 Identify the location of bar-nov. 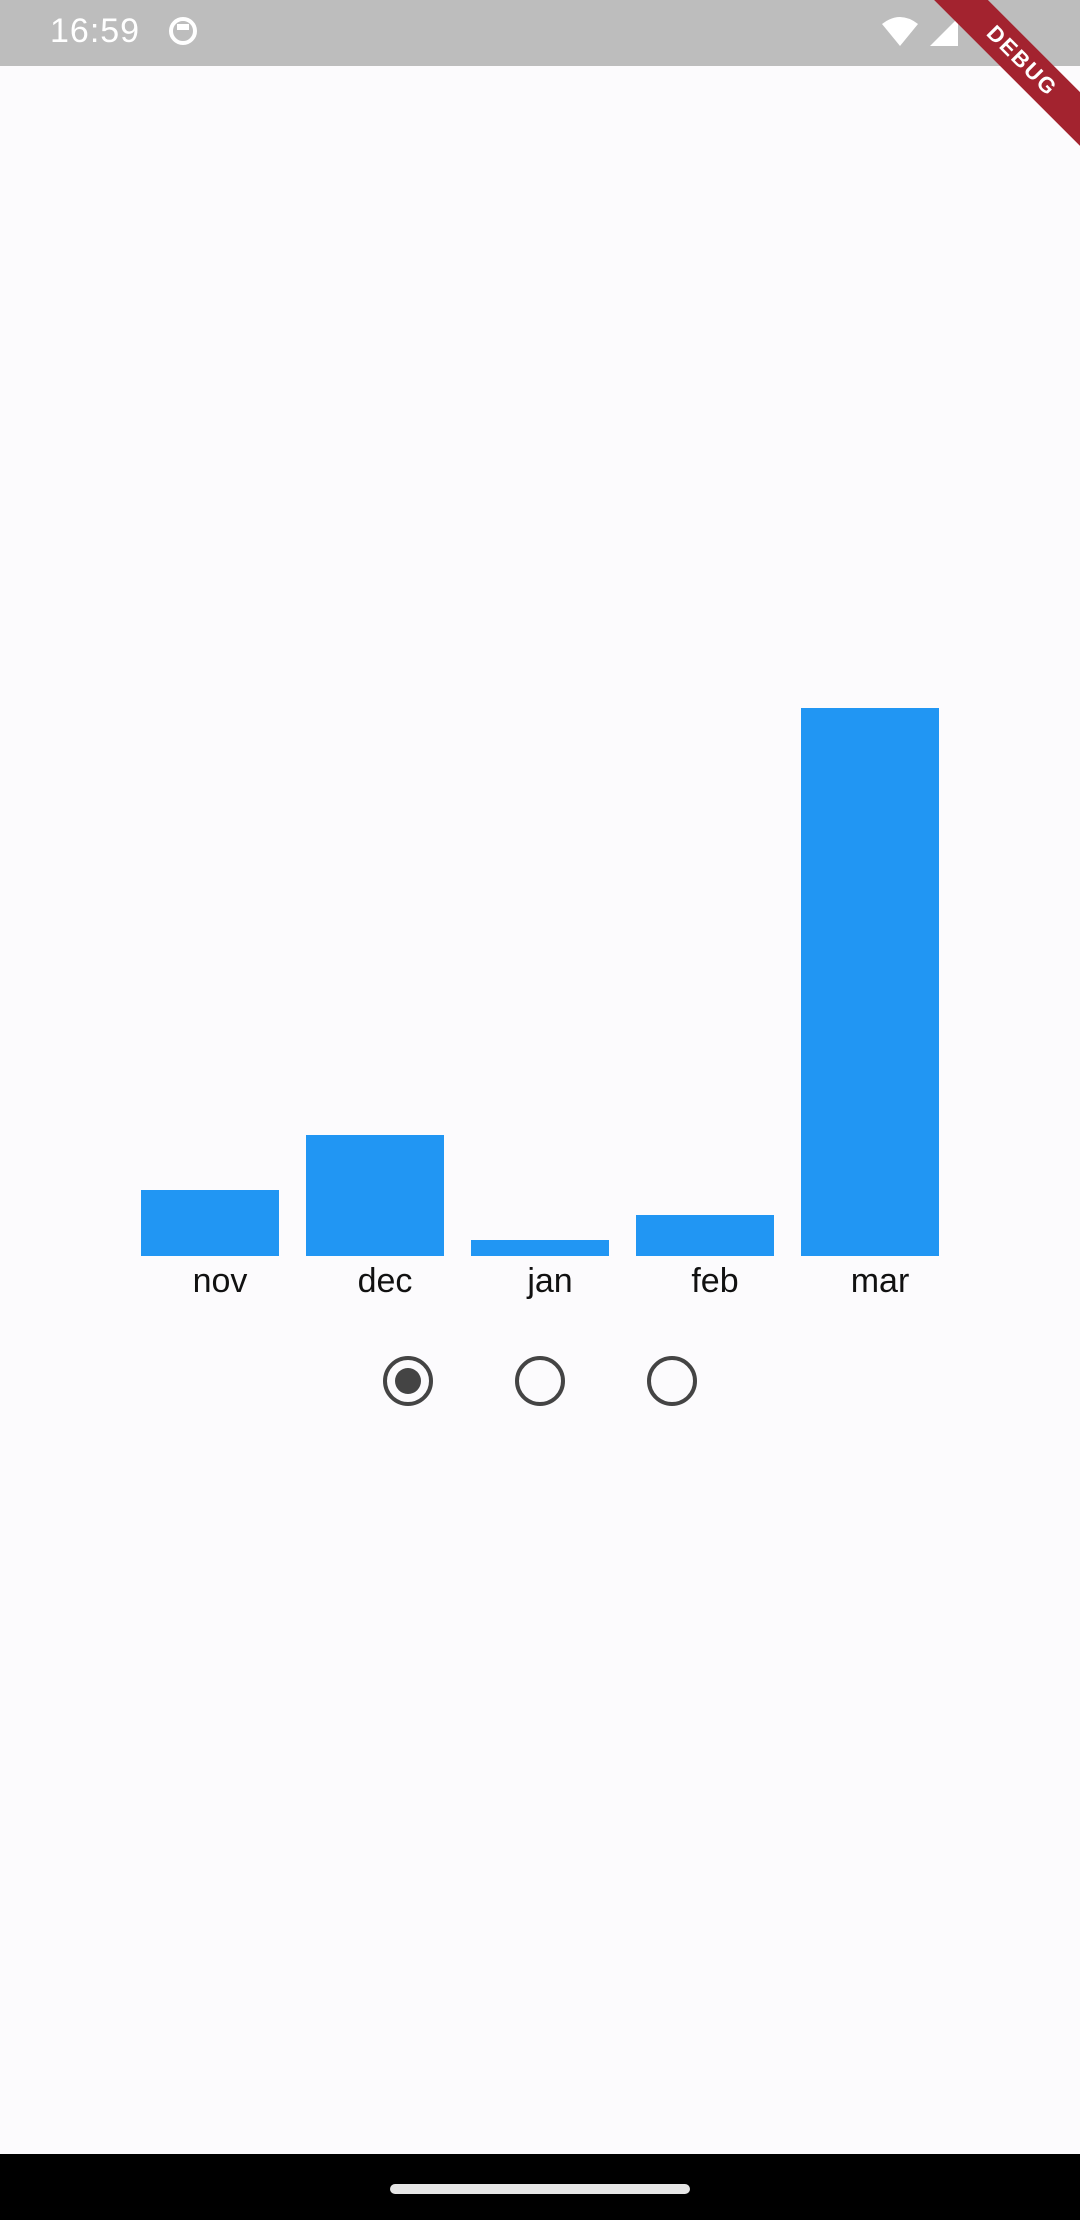
(210, 1223).